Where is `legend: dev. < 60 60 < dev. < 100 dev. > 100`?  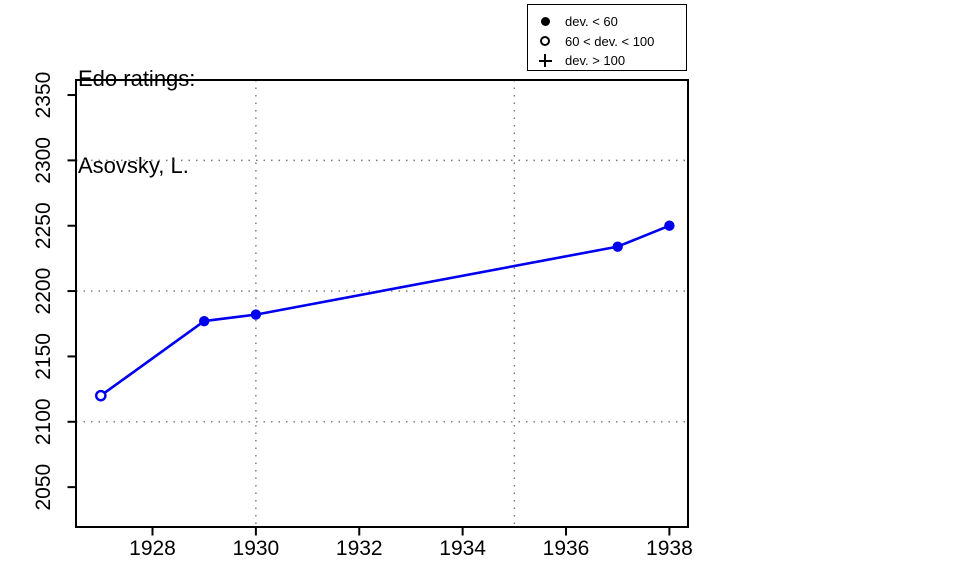
legend: dev. < 60 60 < dev. < 100 dev. > 100 is located at coordinates (607, 37).